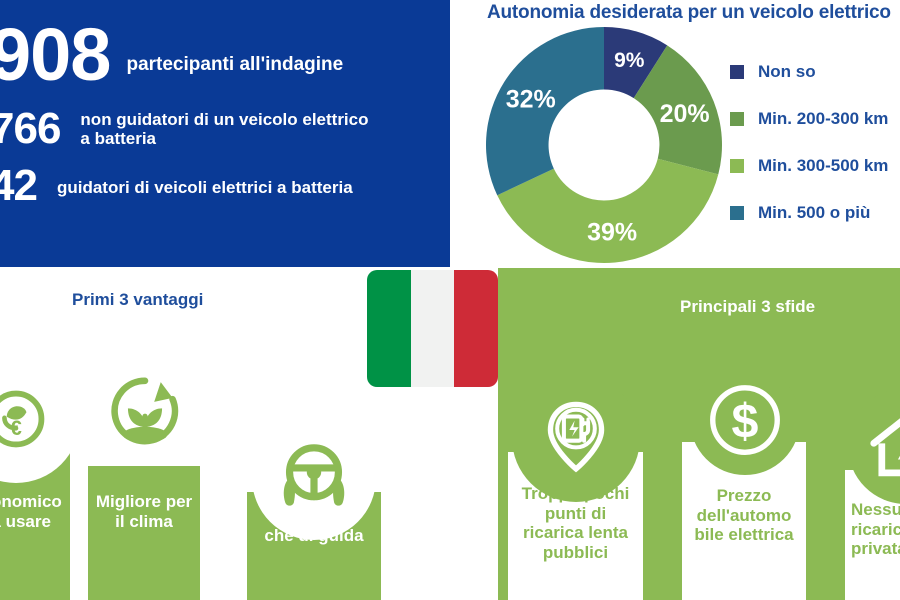 Image resolution: width=900 pixels, height=600 pixels. I want to click on legend-item-300-500: Min. 300-500 km, so click(815, 165).